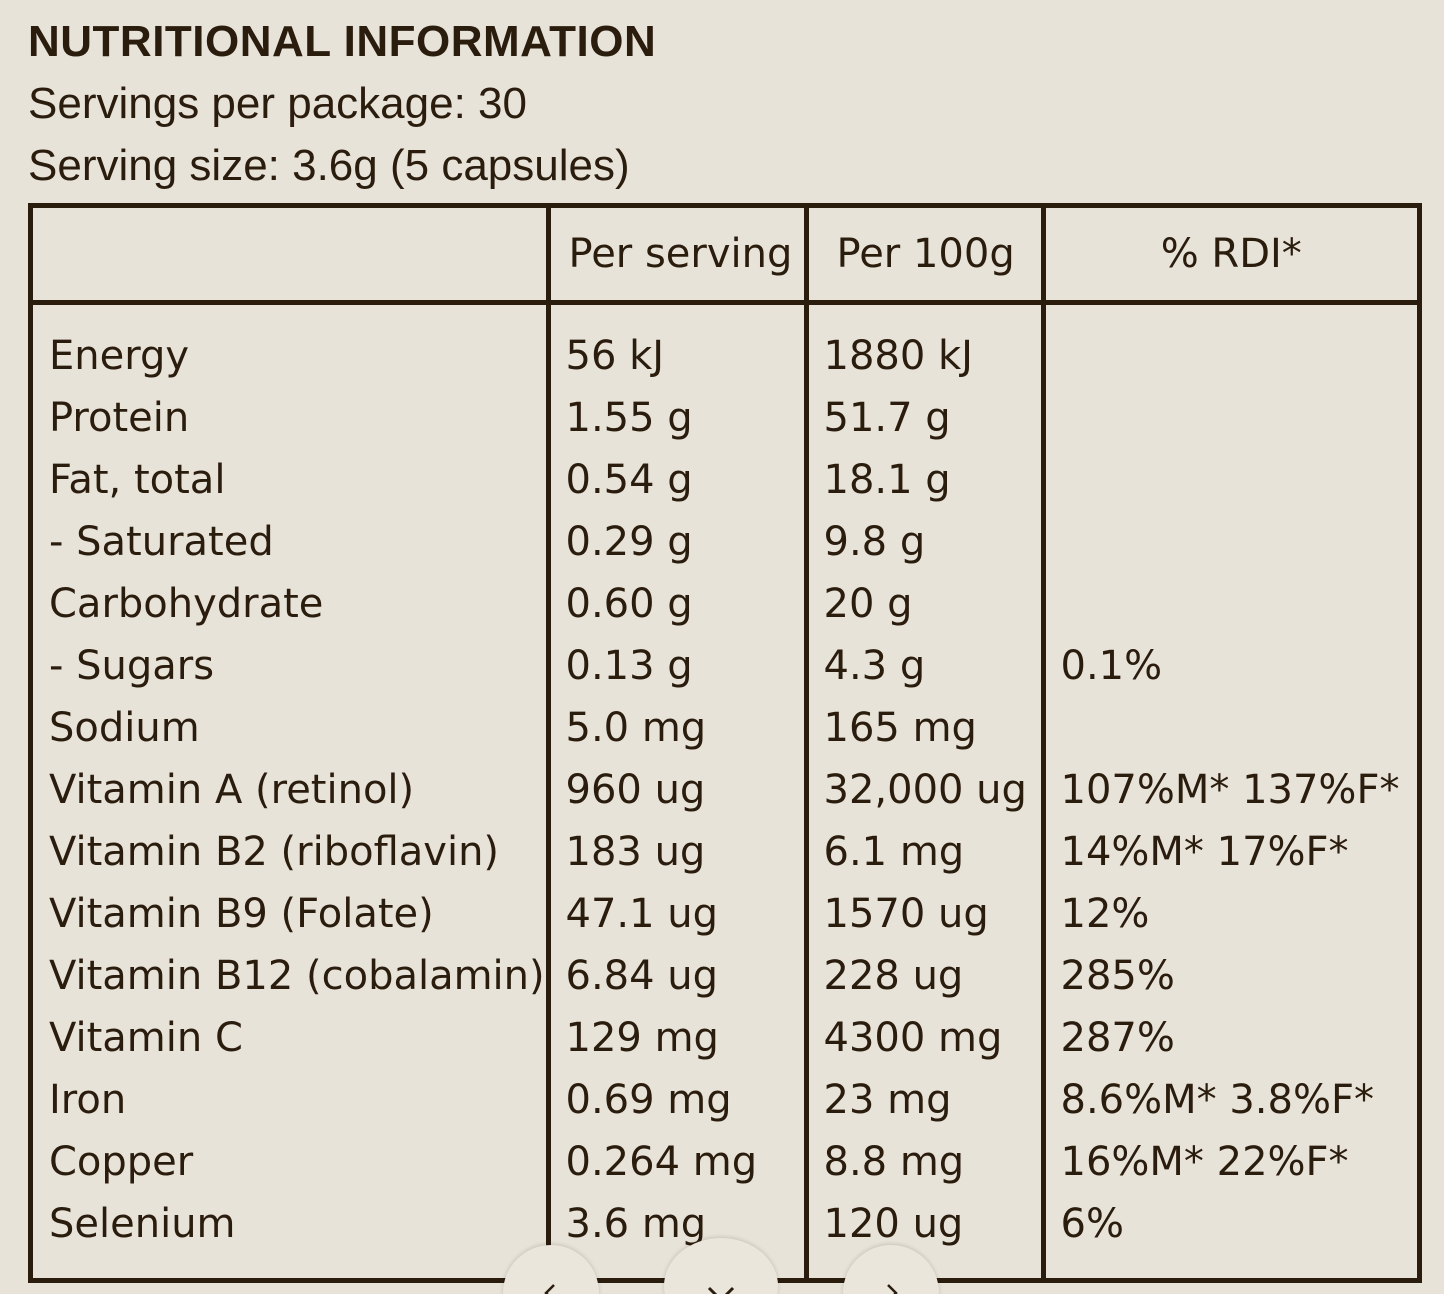 The image size is (1444, 1294). What do you see at coordinates (274, 852) in the screenshot?
I see `nutrient-name: Vitamin B2 (riboflavin)` at bounding box center [274, 852].